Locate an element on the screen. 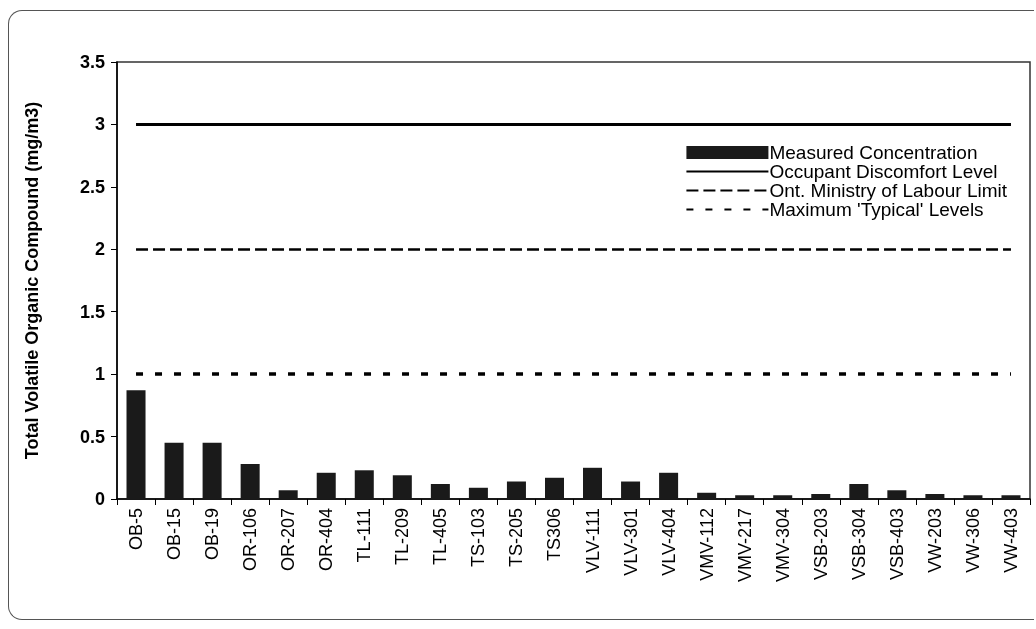  x-tick-label: VMV-217 is located at coordinates (744, 545).